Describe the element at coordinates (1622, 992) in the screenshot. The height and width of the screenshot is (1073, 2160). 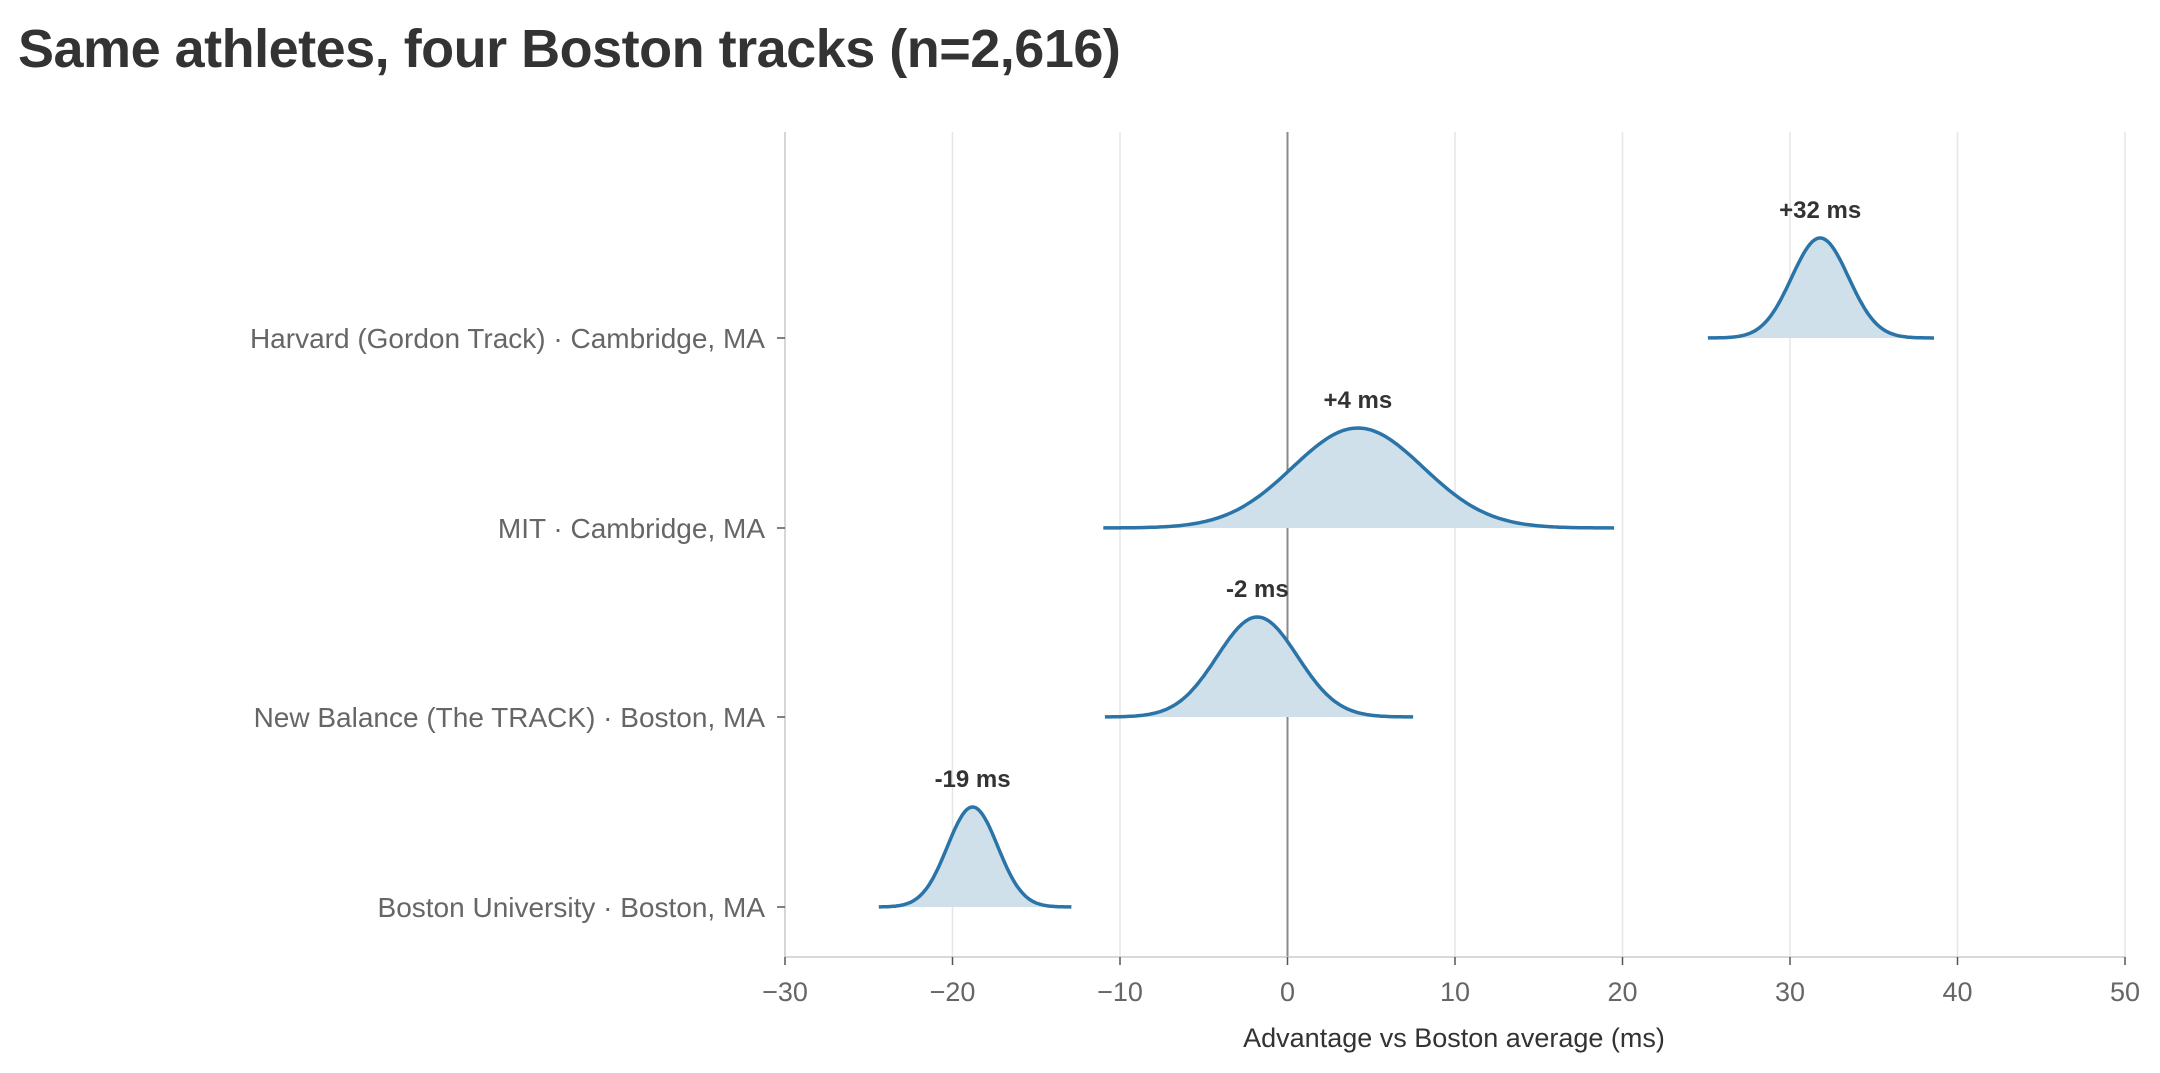
I see `x-tick-label: 20` at that location.